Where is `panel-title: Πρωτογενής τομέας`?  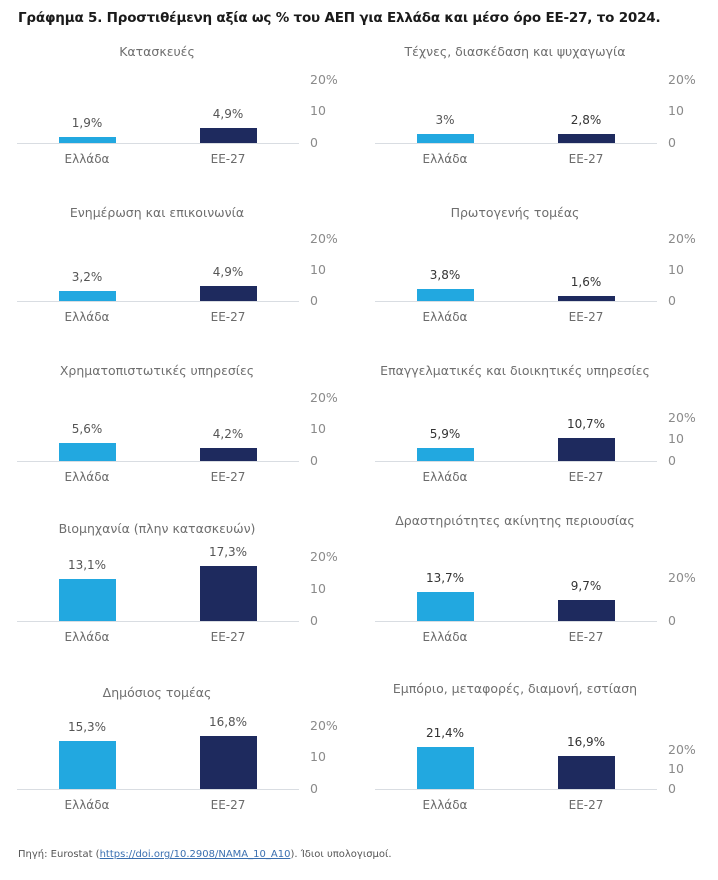 panel-title: Πρωτογενής τομέας is located at coordinates (515, 212).